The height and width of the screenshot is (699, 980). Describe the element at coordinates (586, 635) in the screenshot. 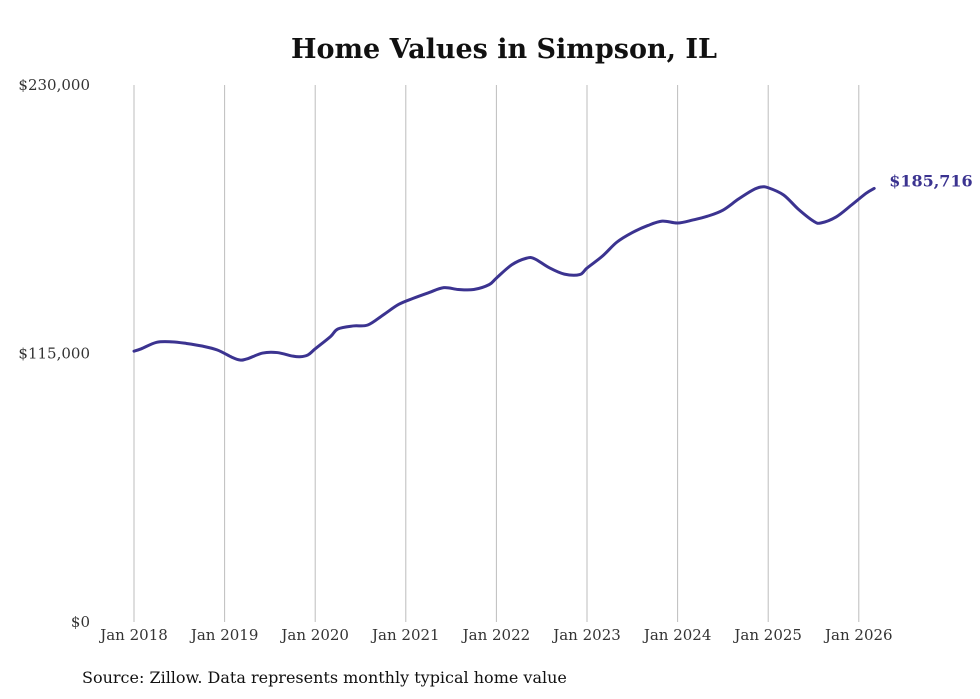

I see `x-tick-label: Jan 2023` at that location.